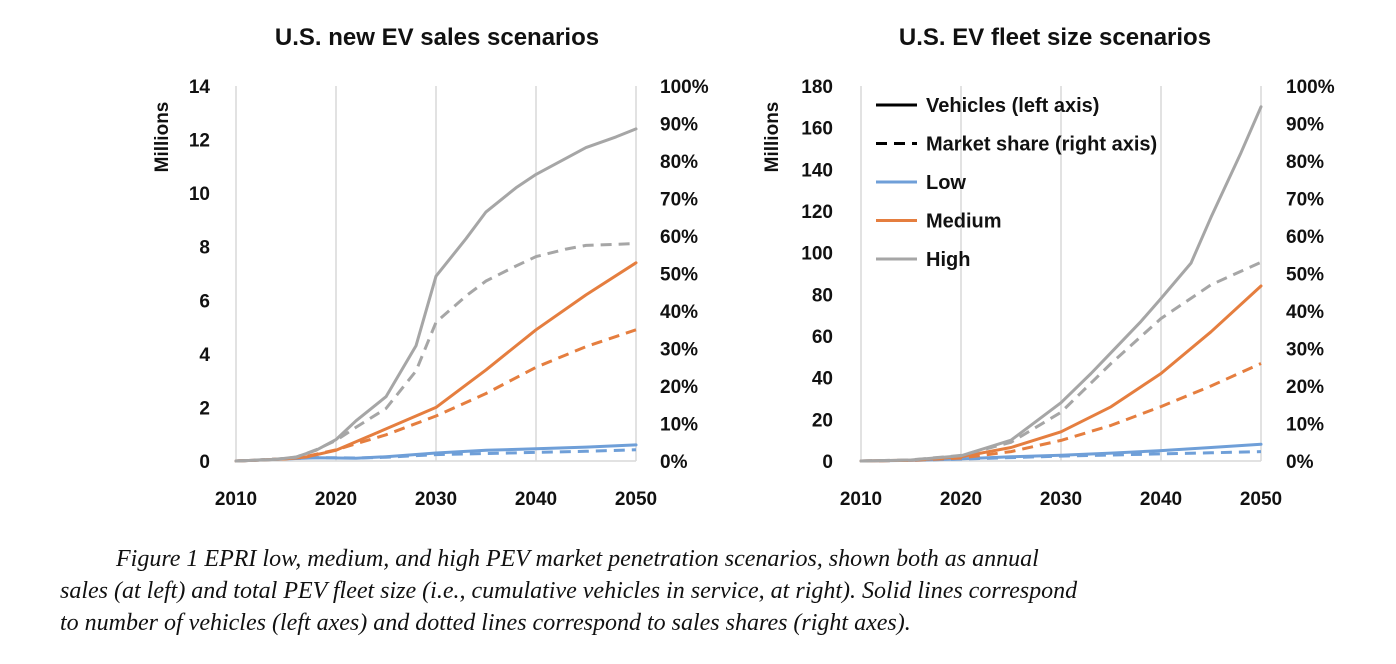 The height and width of the screenshot is (664, 1396). What do you see at coordinates (204, 301) in the screenshot?
I see `y-tick-label: 6` at bounding box center [204, 301].